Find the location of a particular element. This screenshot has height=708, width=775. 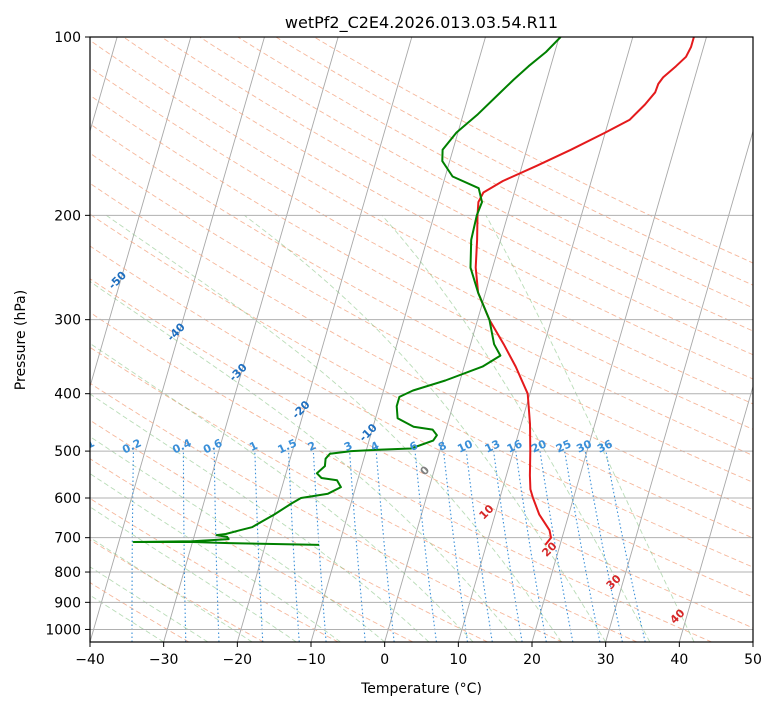

isotherm-label: -40 is located at coordinates (176, 331).